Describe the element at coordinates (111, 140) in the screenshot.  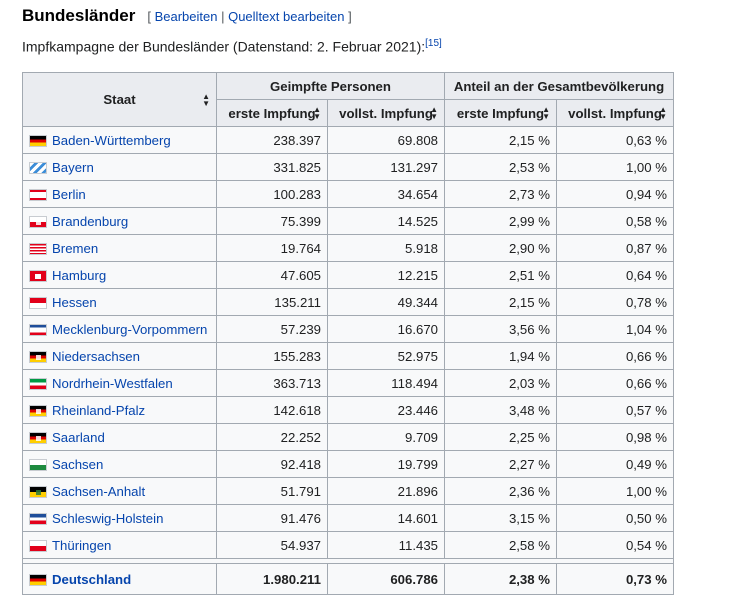
I see `state-link: Baden-Württemberg` at that location.